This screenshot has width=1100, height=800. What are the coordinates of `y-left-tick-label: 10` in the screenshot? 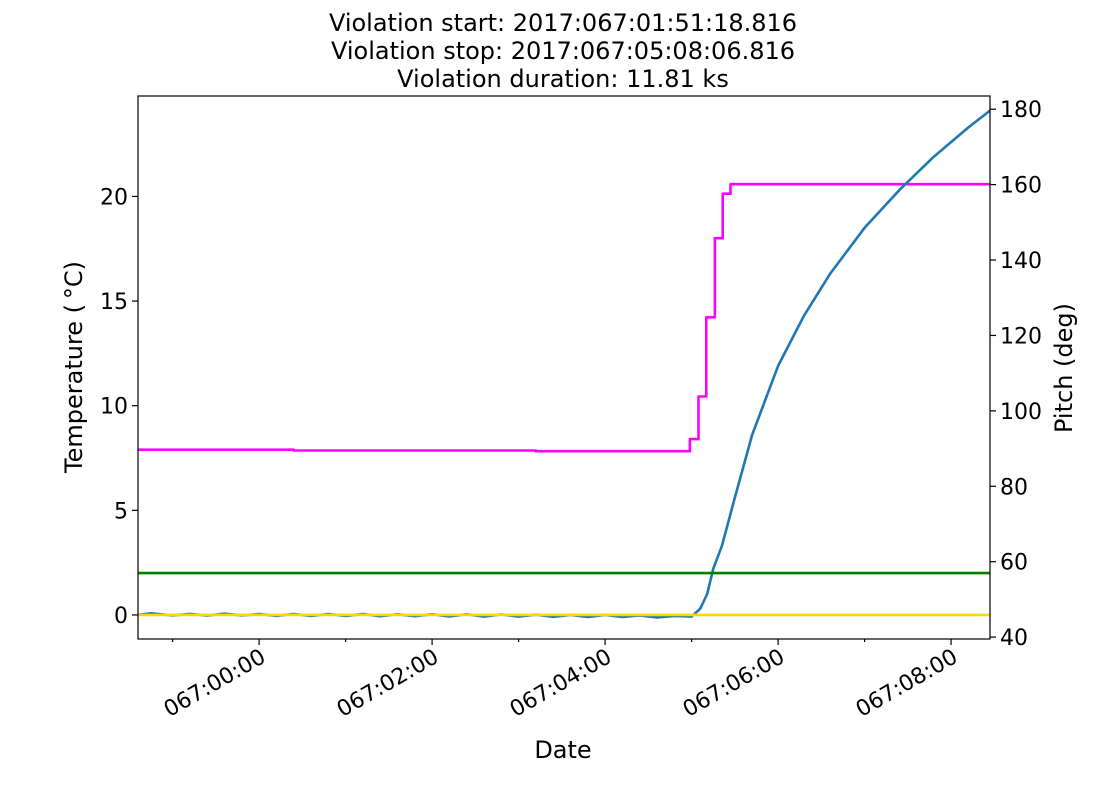 It's located at (114, 407).